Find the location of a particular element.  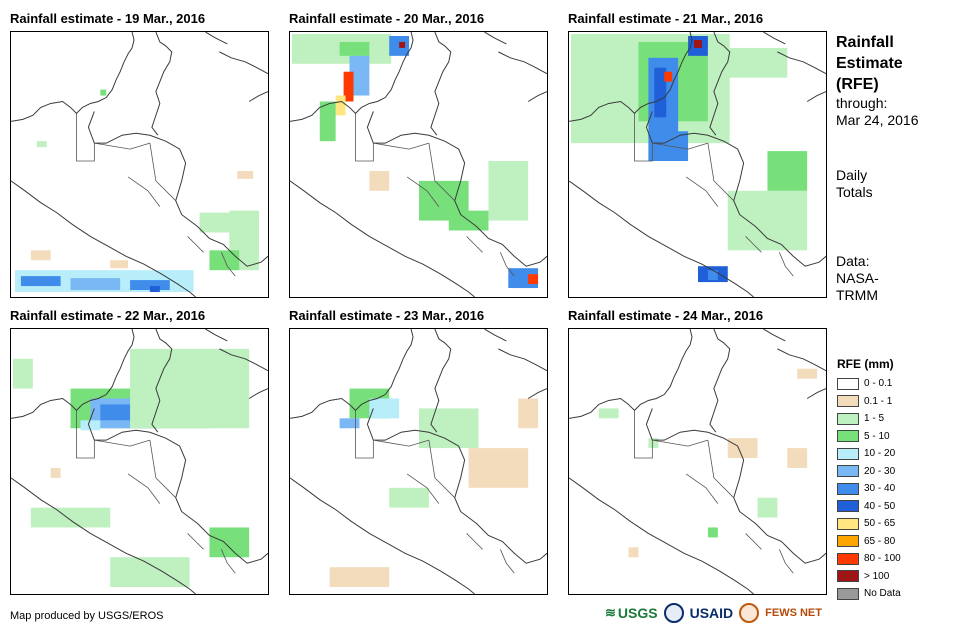

usaid-logo: USAID is located at coordinates (711, 613).